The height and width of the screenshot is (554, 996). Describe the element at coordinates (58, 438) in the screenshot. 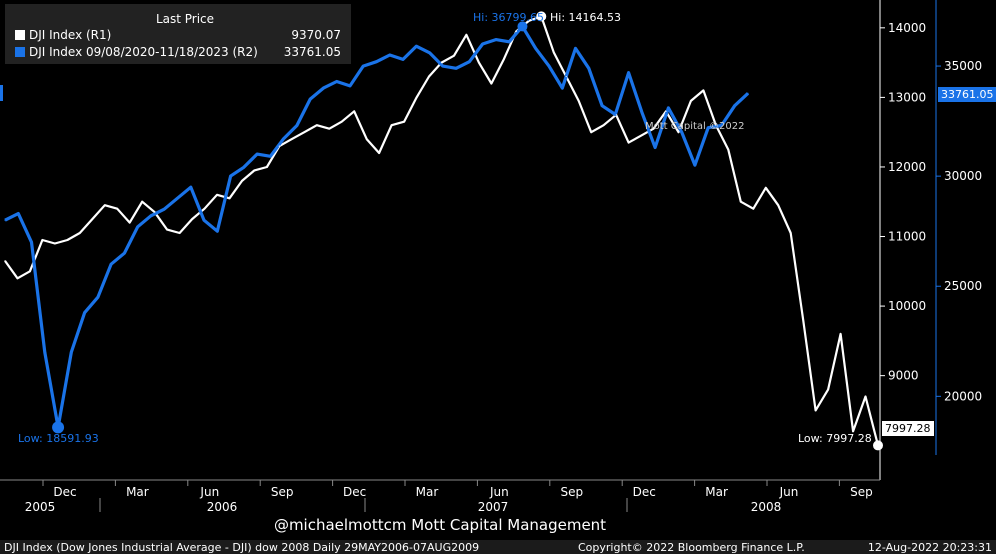

I see `low-blue-label: Low: 18591.93` at that location.